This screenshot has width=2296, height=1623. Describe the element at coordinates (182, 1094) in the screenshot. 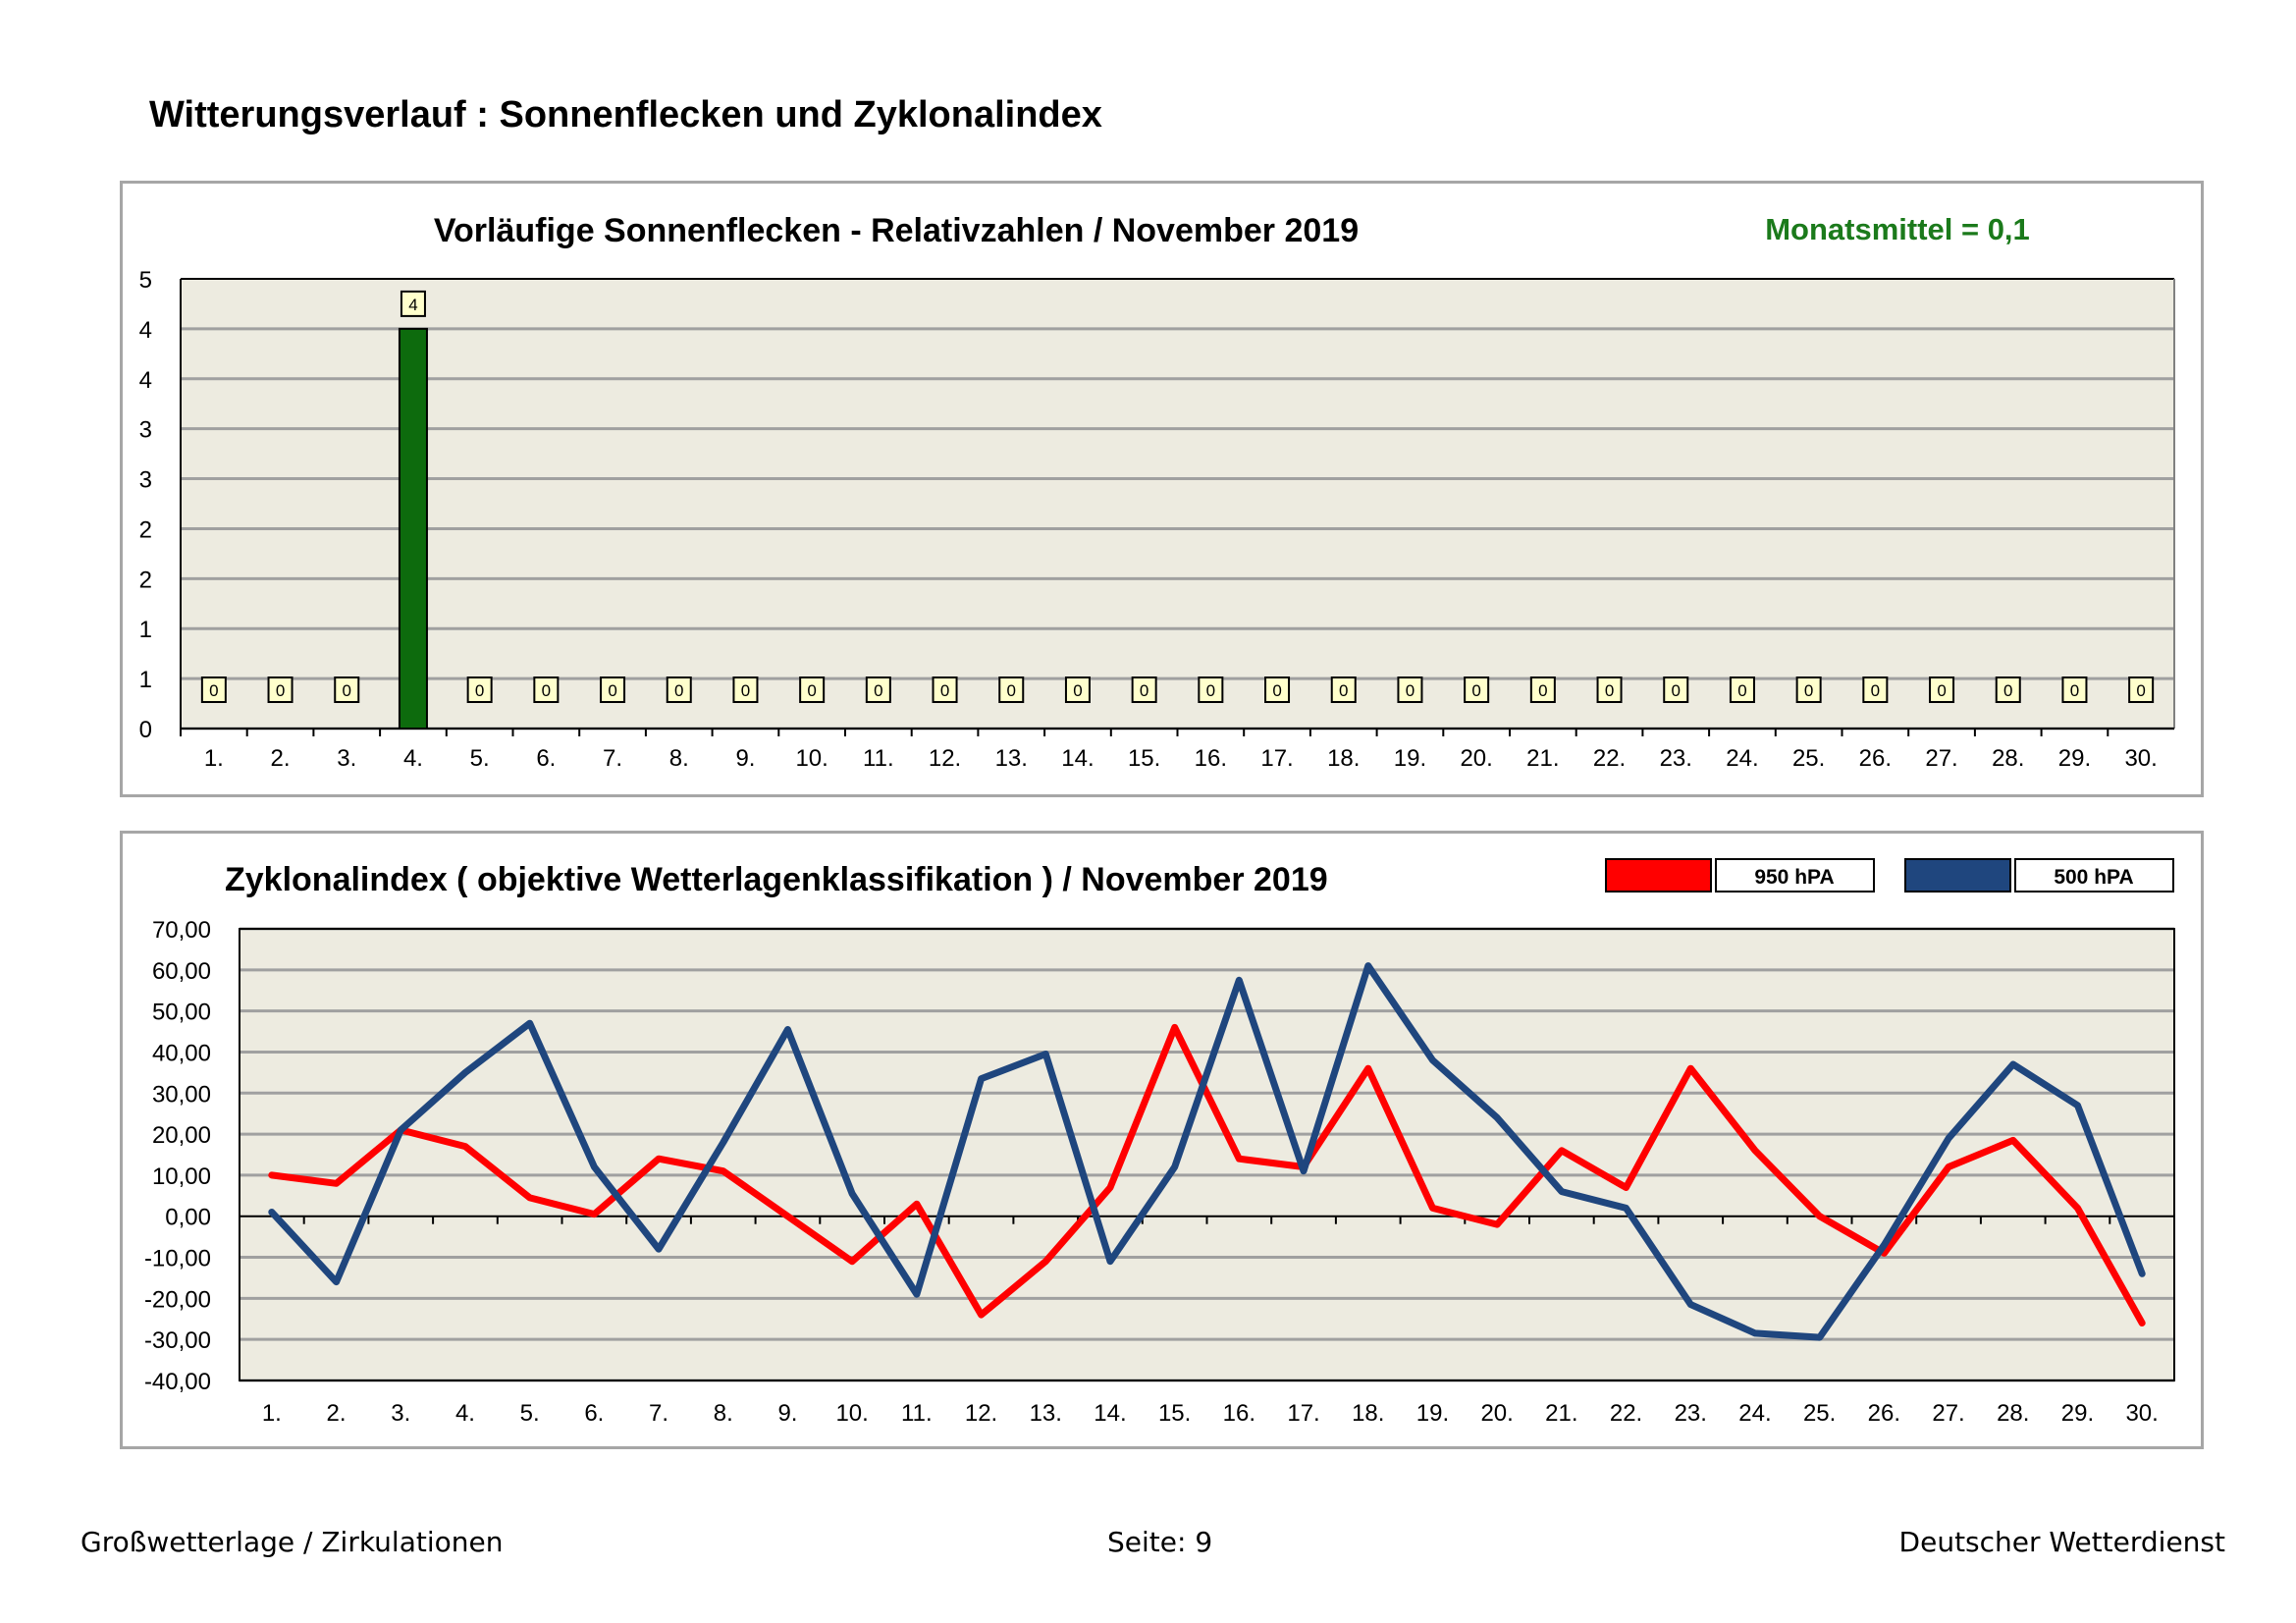

I see `y-tick-label: 30,00` at that location.